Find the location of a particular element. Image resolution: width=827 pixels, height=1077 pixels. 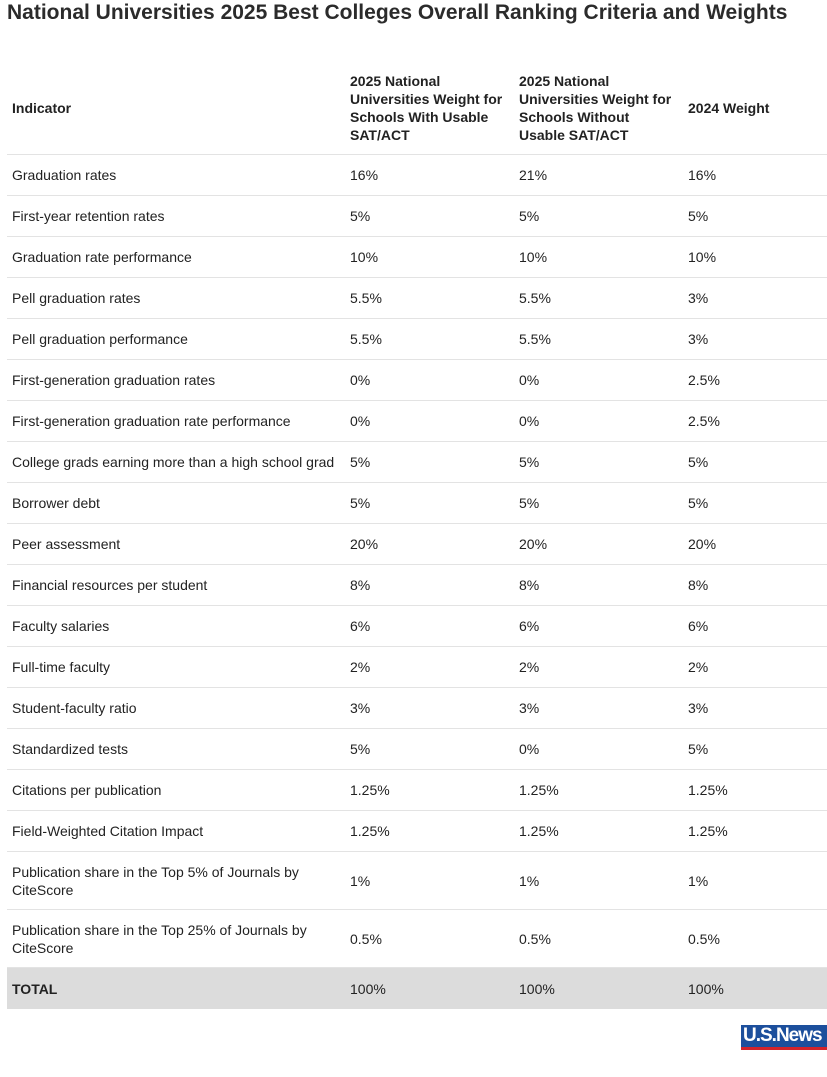

indicator-cell: Standardized tests is located at coordinates (176, 749).